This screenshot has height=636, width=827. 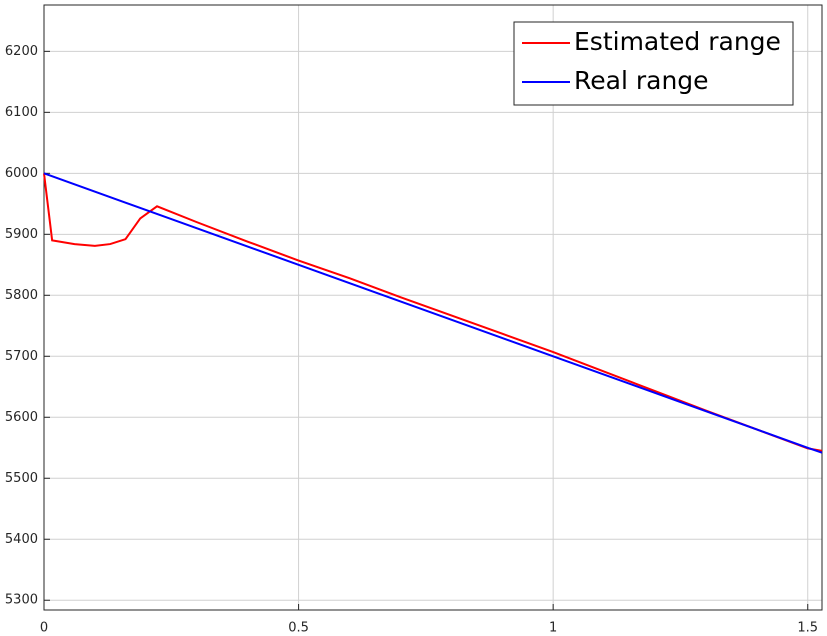 What do you see at coordinates (21, 417) in the screenshot?
I see `y-tick-label: 5600` at bounding box center [21, 417].